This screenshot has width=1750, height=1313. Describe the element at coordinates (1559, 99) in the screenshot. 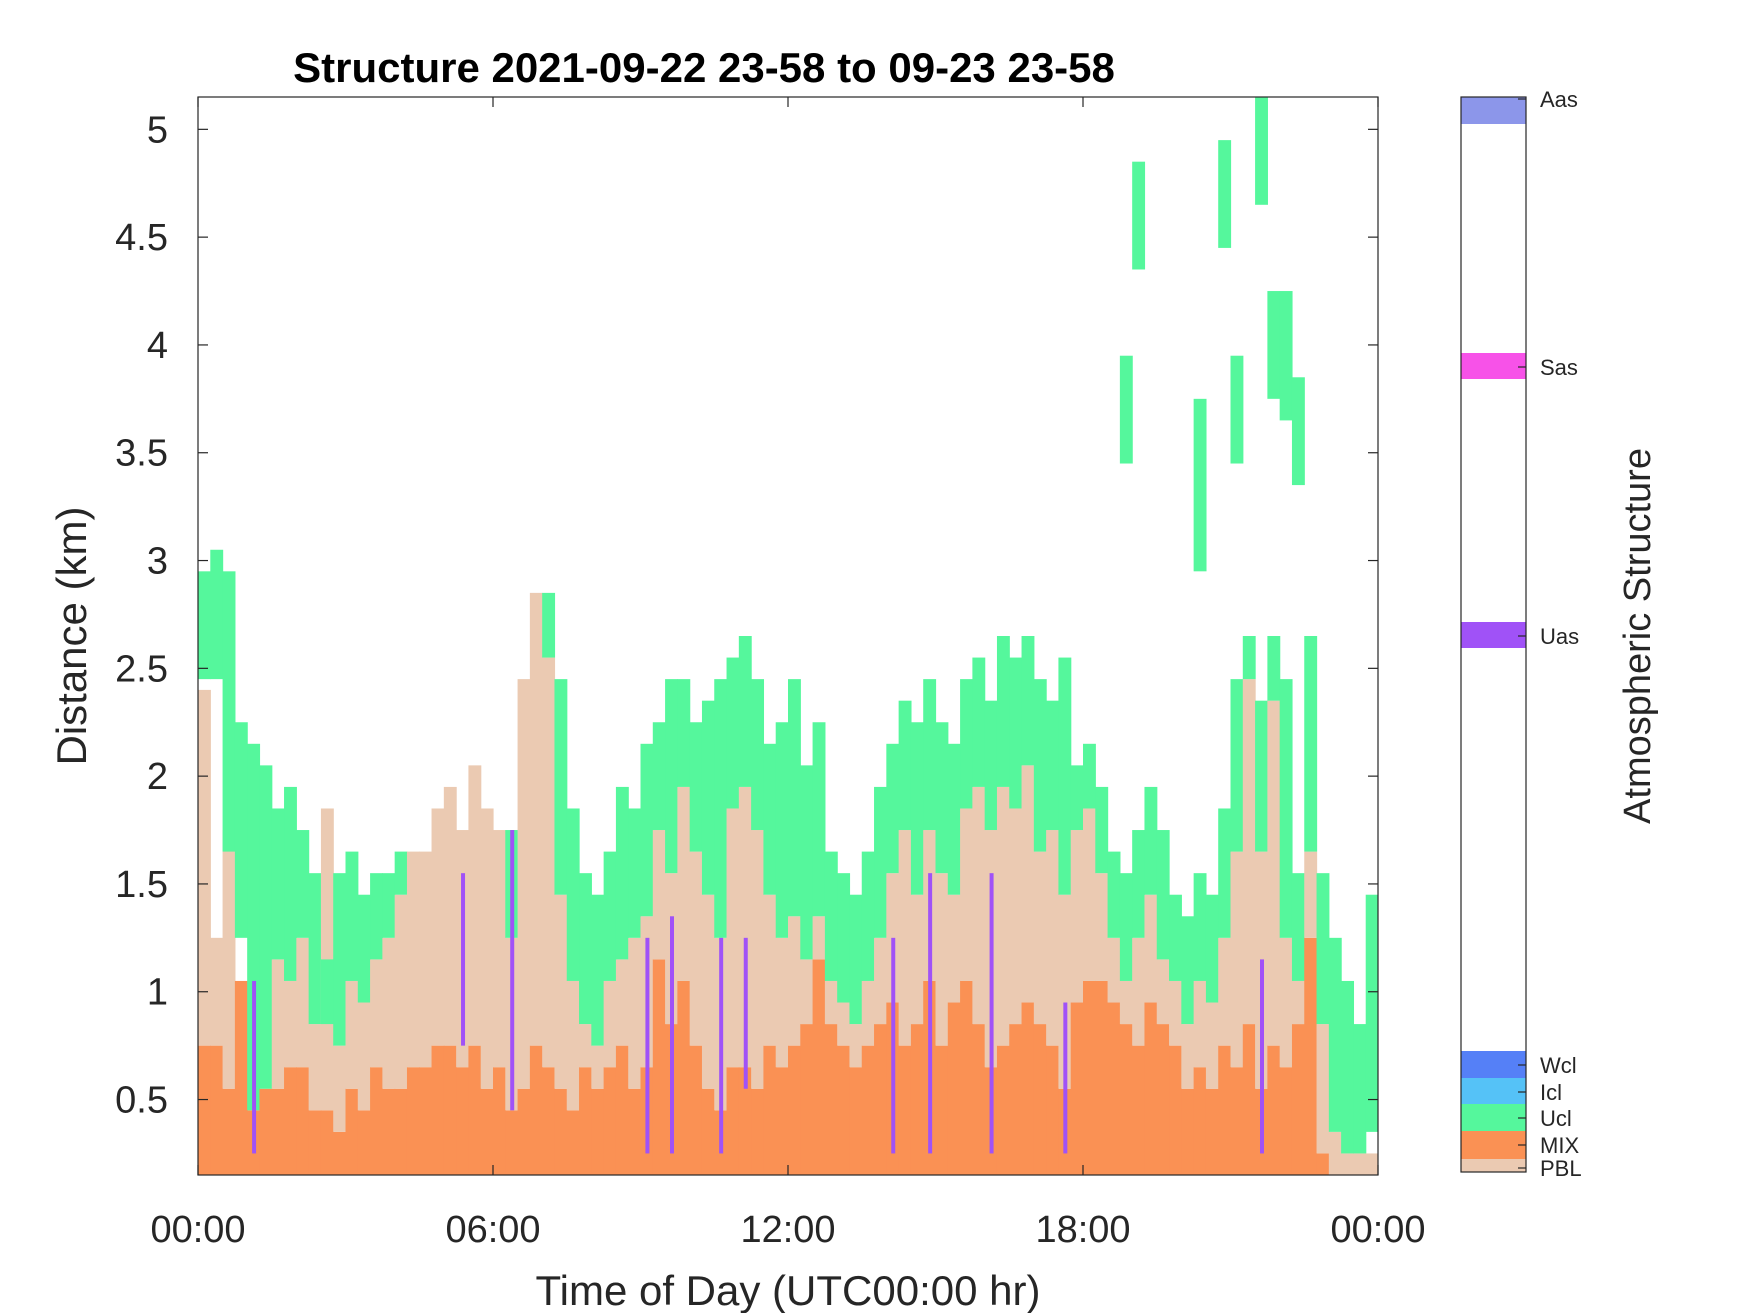

I see `colorbar-label-aas: Aas` at that location.